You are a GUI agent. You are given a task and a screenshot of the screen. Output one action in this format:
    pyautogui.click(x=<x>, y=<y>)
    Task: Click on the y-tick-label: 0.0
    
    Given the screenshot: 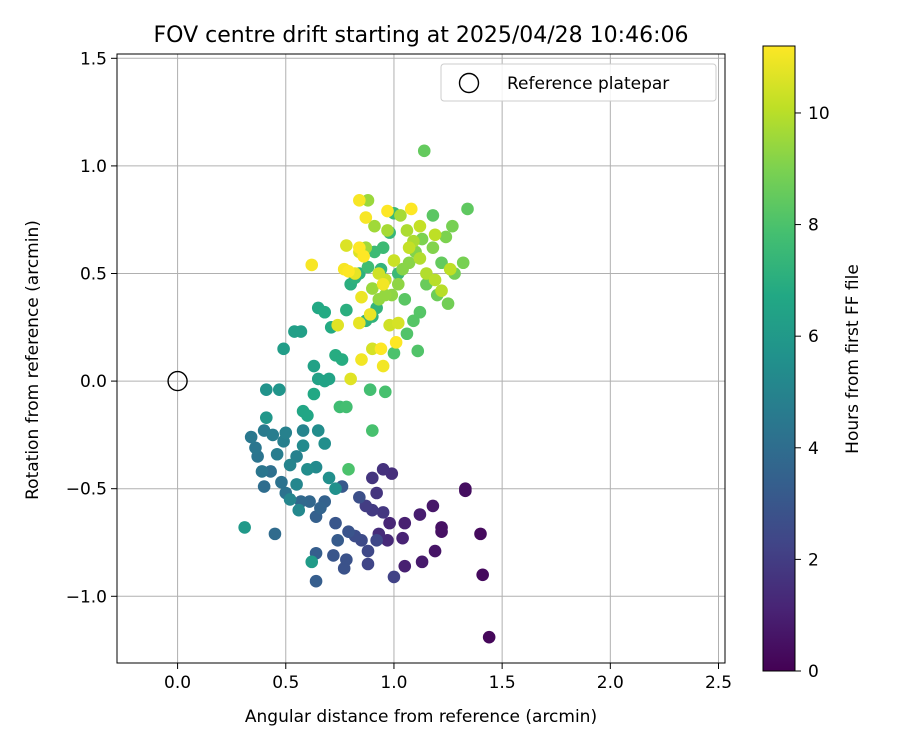 What is the action you would take?
    pyautogui.click(x=93, y=382)
    